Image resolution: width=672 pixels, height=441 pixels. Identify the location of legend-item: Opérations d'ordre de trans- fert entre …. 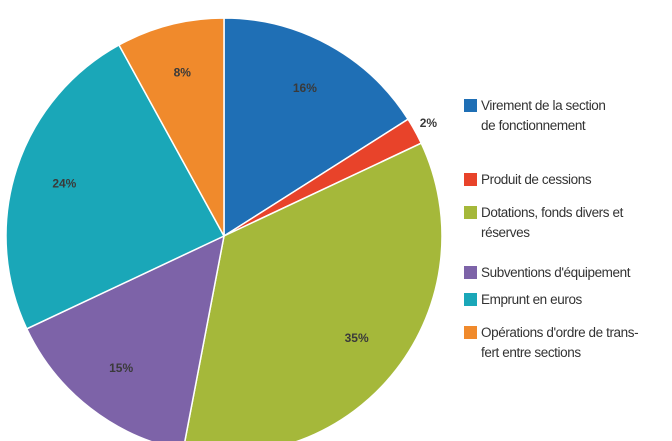
(566, 343).